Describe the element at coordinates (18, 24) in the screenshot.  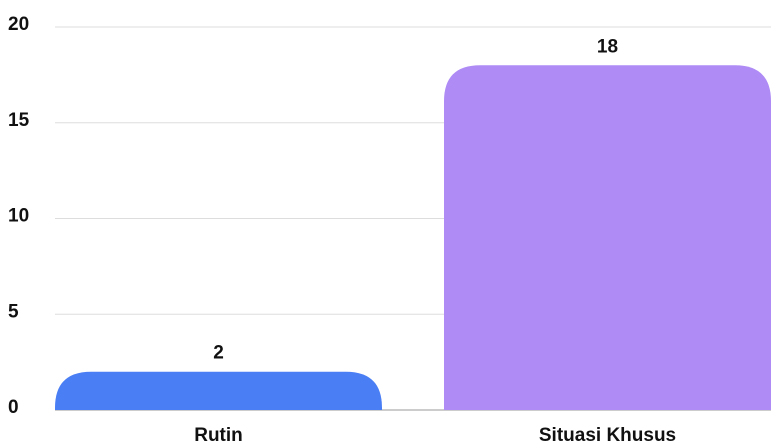
I see `y-tick-label: 20` at that location.